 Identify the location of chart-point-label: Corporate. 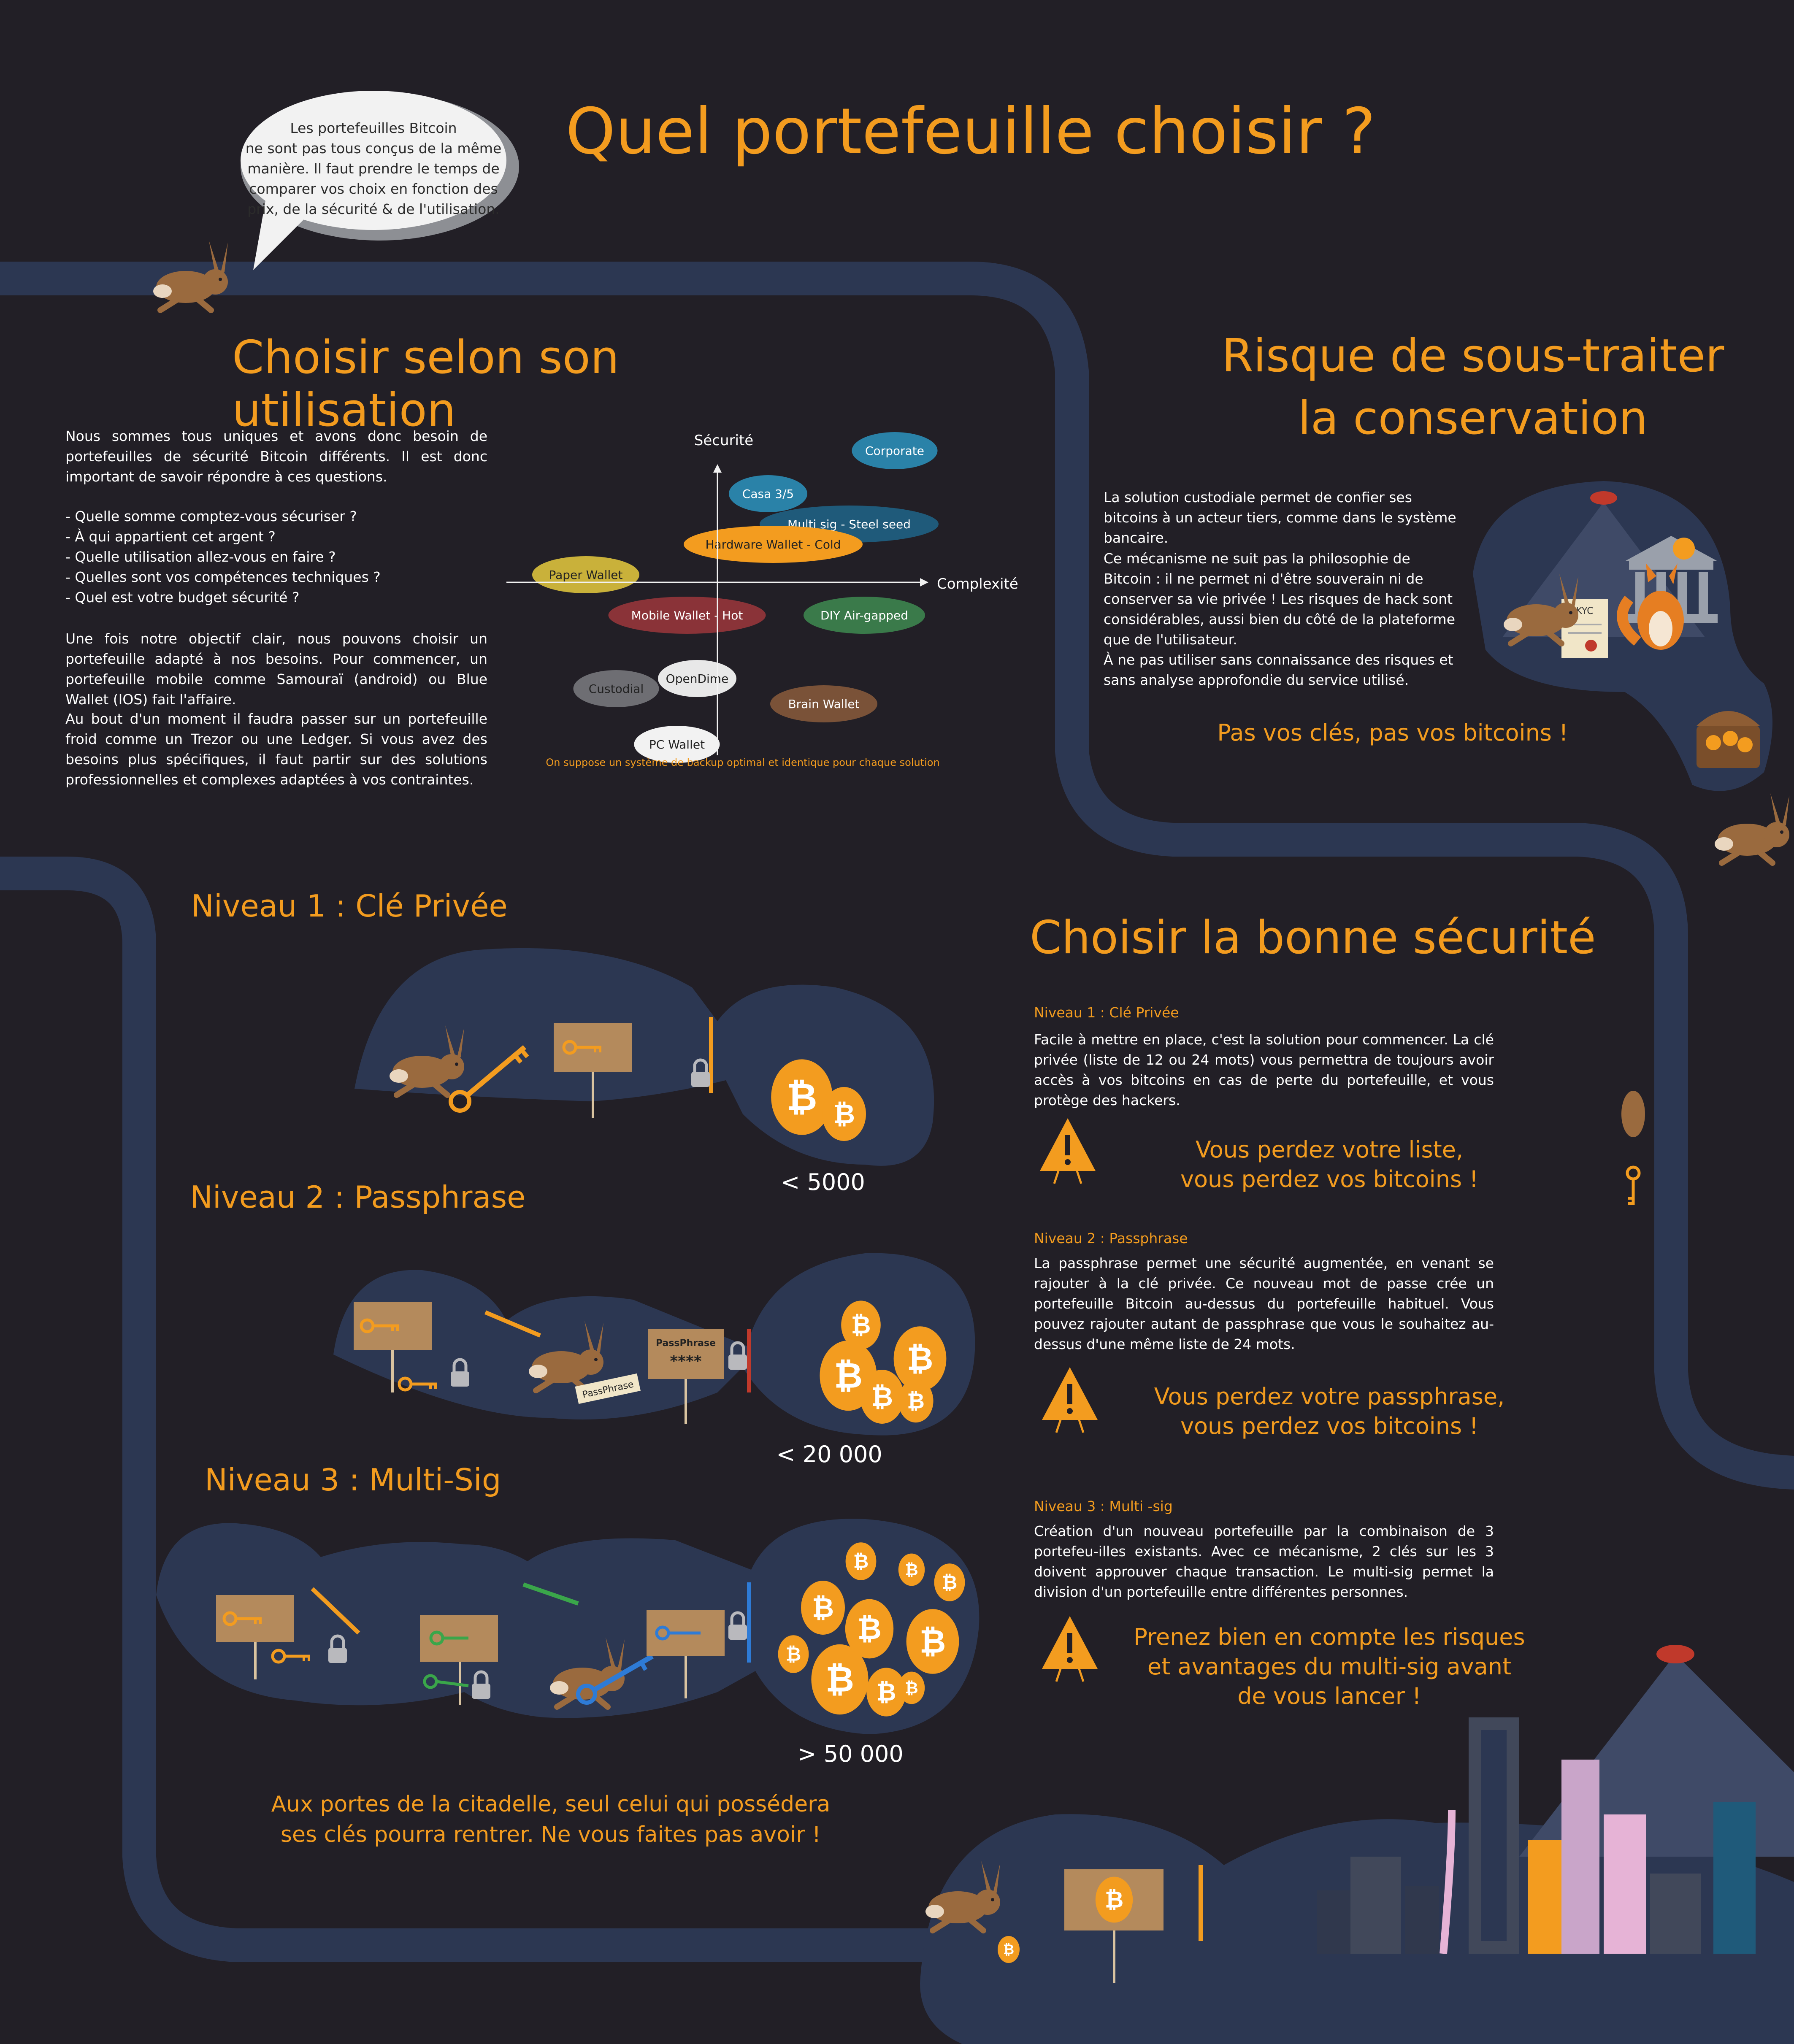
(894, 451).